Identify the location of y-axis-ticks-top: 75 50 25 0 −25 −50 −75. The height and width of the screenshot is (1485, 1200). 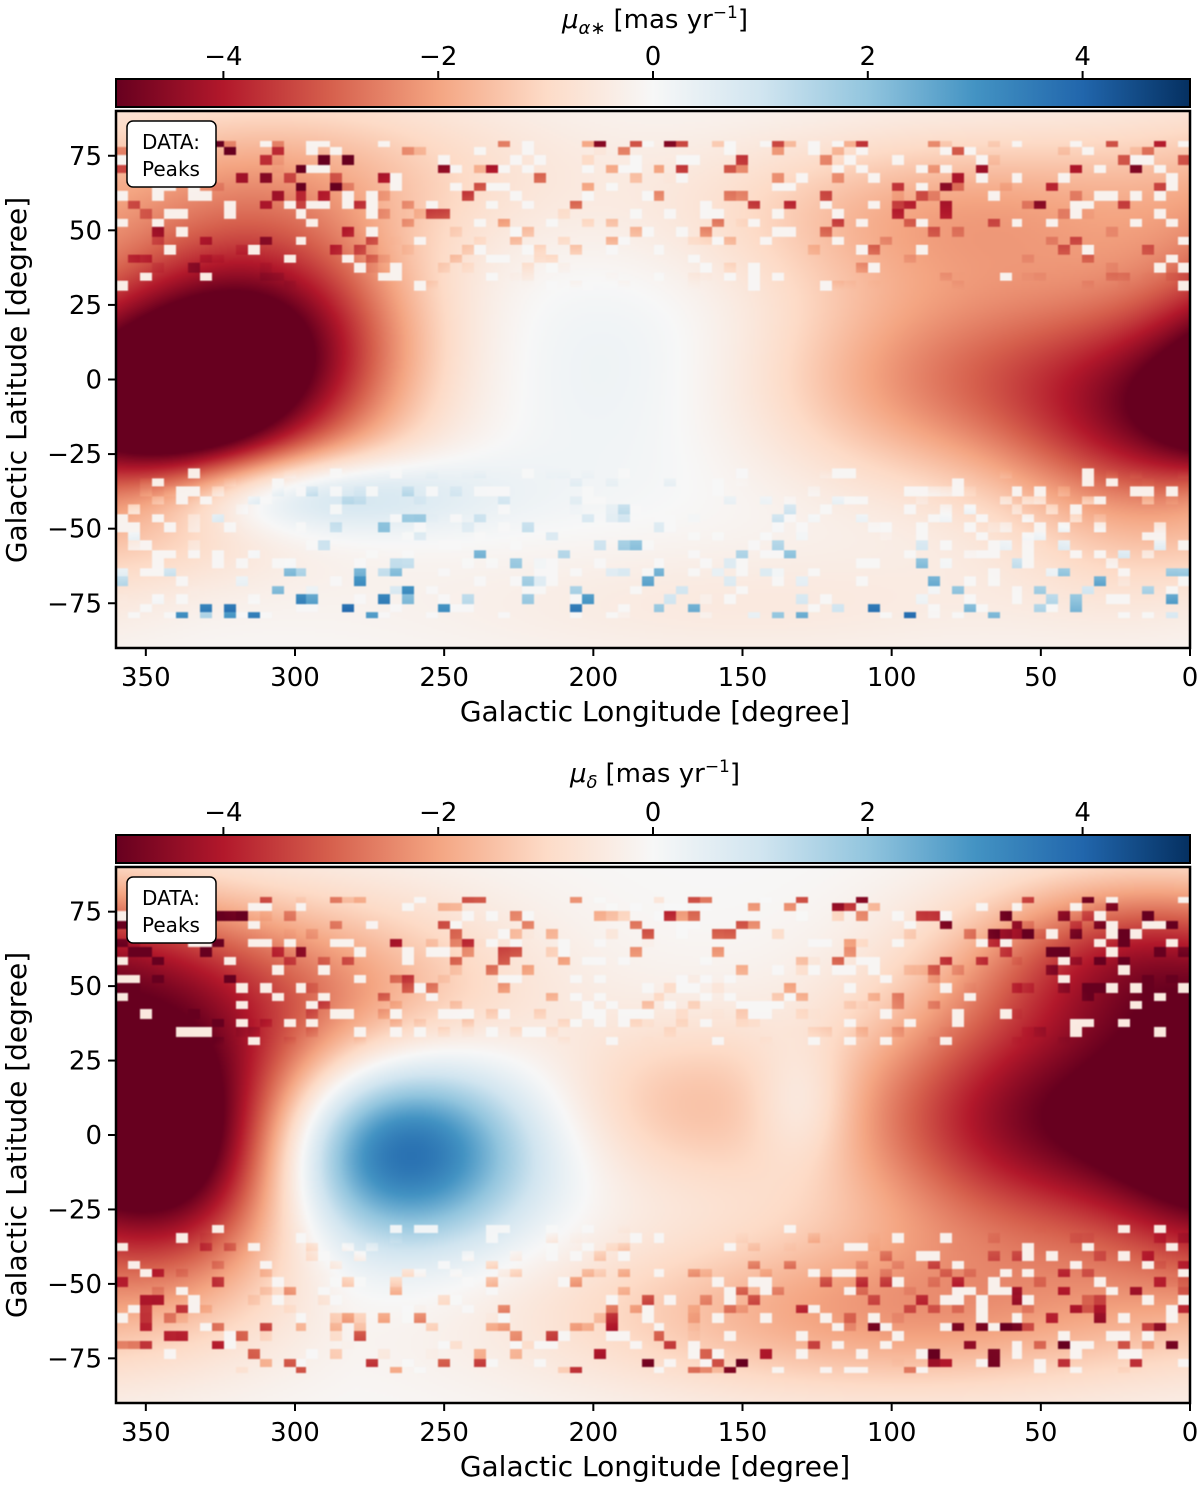
(81, 380).